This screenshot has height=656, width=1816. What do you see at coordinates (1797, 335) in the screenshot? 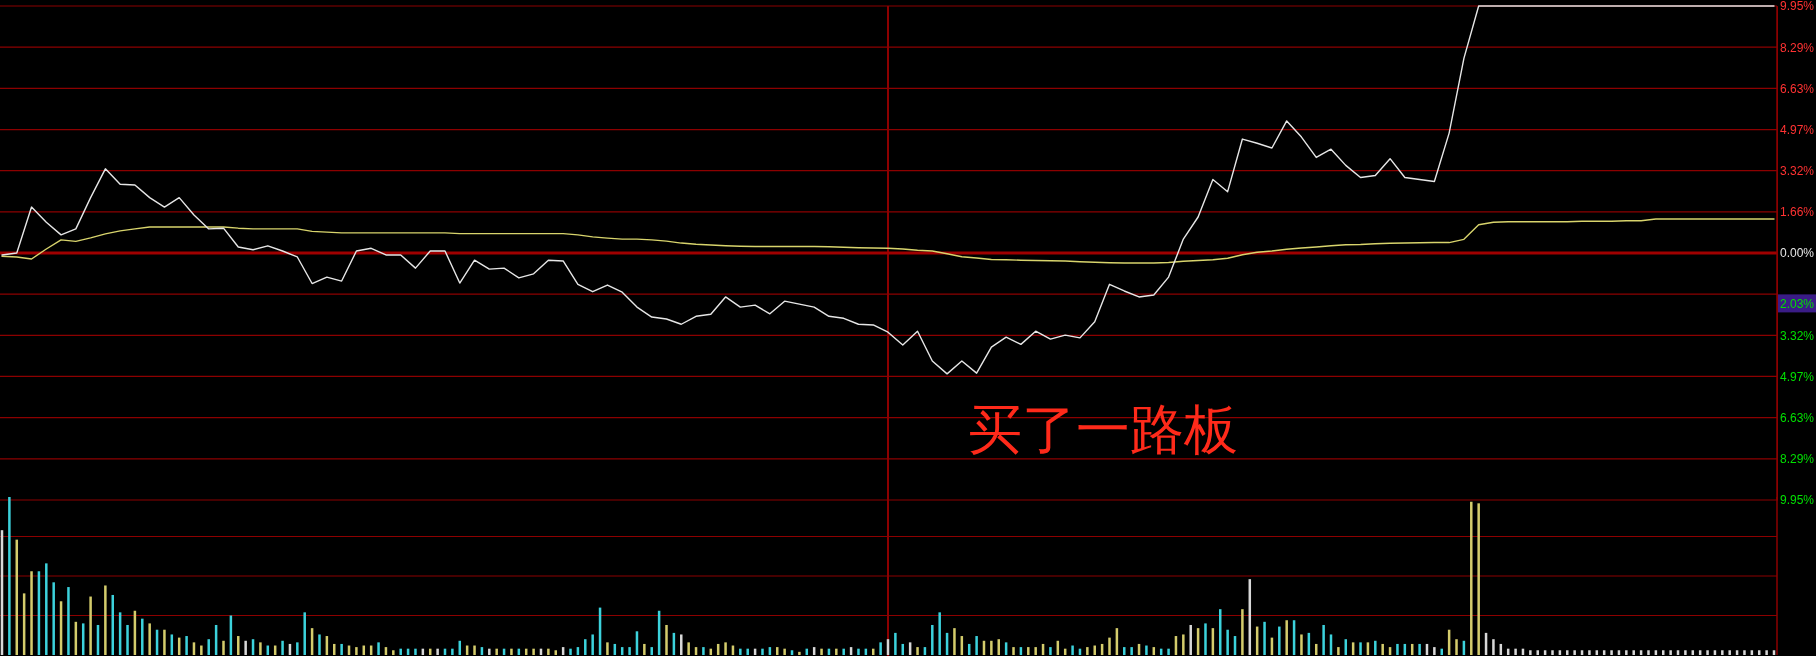
I see `y-tick-label: 3.32%` at bounding box center [1797, 335].